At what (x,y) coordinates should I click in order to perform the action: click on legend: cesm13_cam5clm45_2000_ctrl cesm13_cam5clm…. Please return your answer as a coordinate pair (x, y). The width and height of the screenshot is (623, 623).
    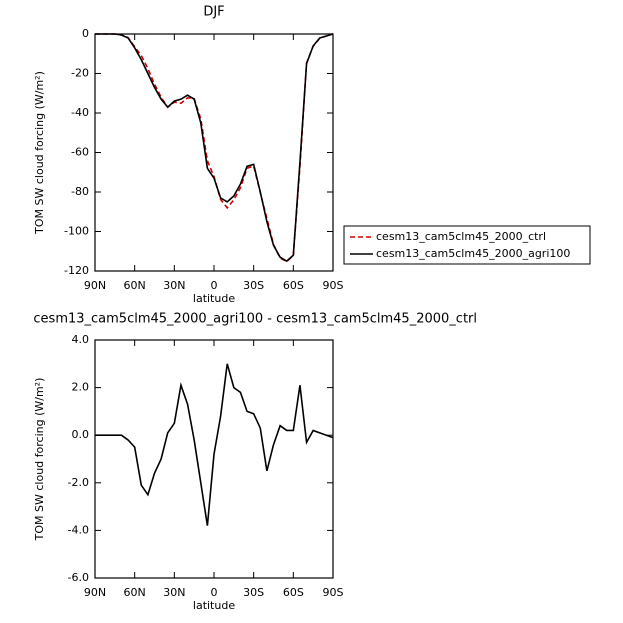
    Looking at the image, I should click on (467, 245).